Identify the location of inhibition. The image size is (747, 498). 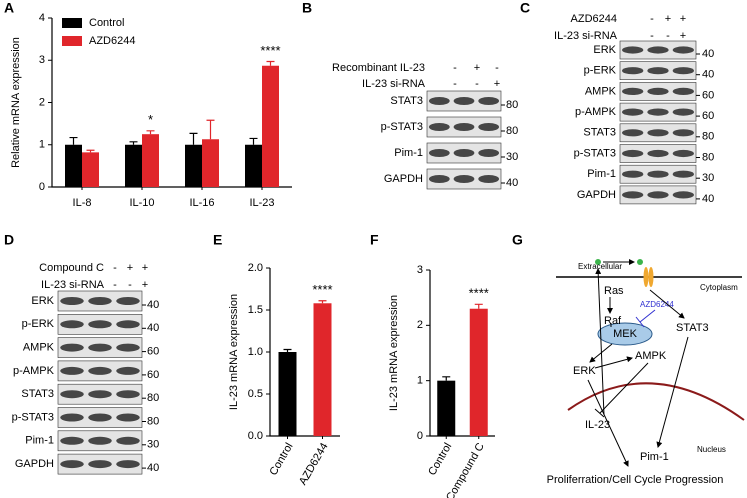
(624, 388).